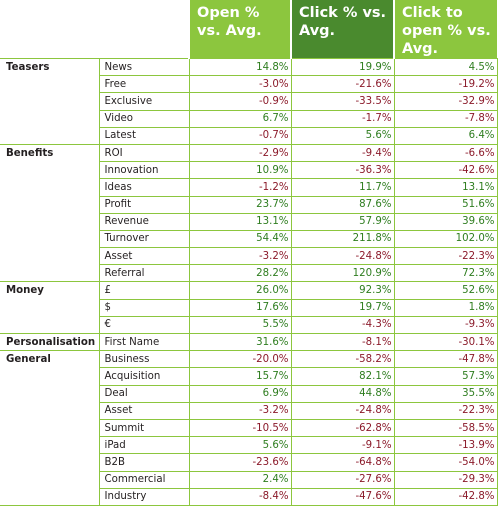 The width and height of the screenshot is (499, 530). What do you see at coordinates (342, 462) in the screenshot?
I see `click-vs-avg-cell: -64.8%` at bounding box center [342, 462].